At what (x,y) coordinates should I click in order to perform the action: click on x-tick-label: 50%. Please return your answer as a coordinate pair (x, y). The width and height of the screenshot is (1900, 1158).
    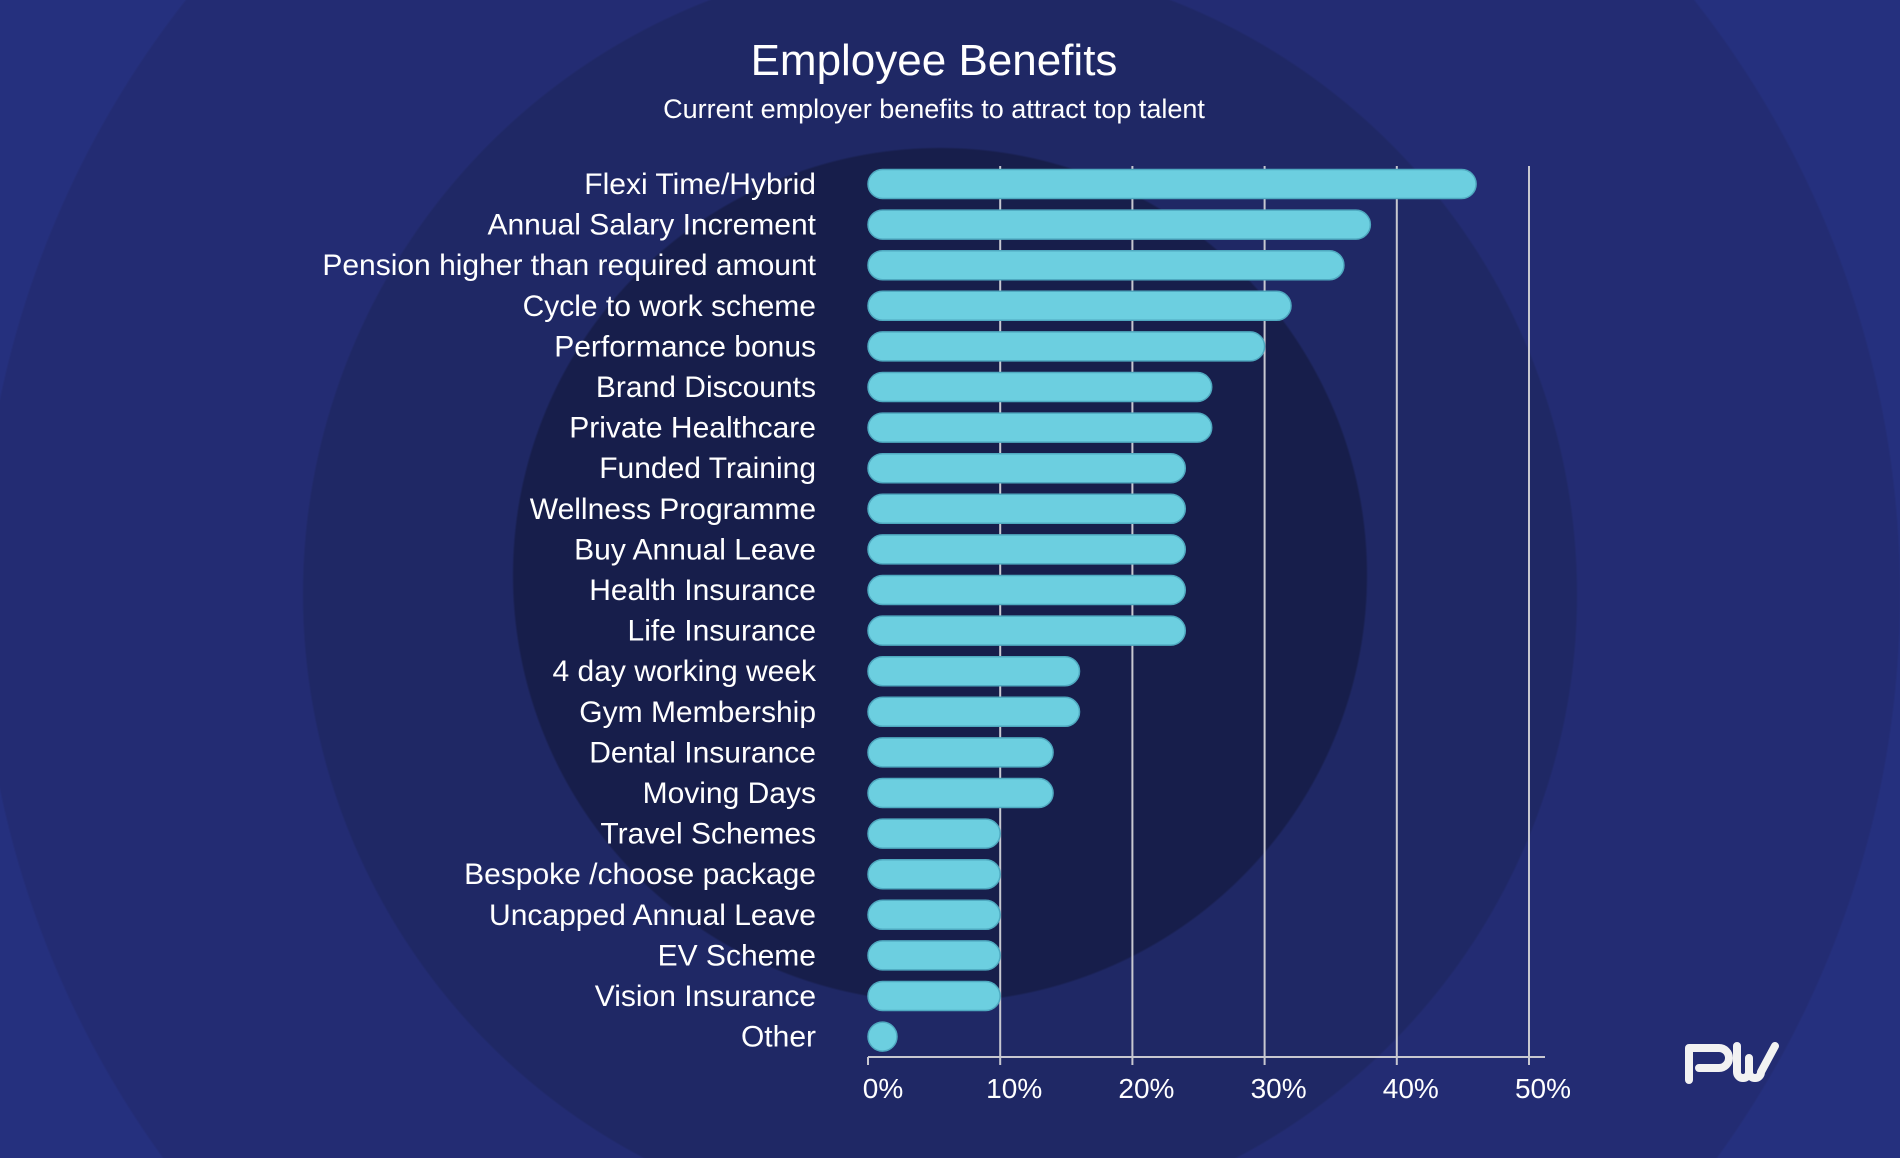
    Looking at the image, I should click on (1543, 1088).